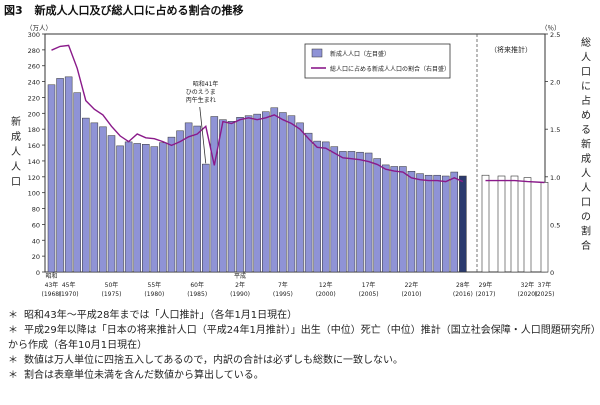 The width and height of the screenshot is (600, 405). Describe the element at coordinates (60, 175) in the screenshot. I see `bar-1969` at that location.